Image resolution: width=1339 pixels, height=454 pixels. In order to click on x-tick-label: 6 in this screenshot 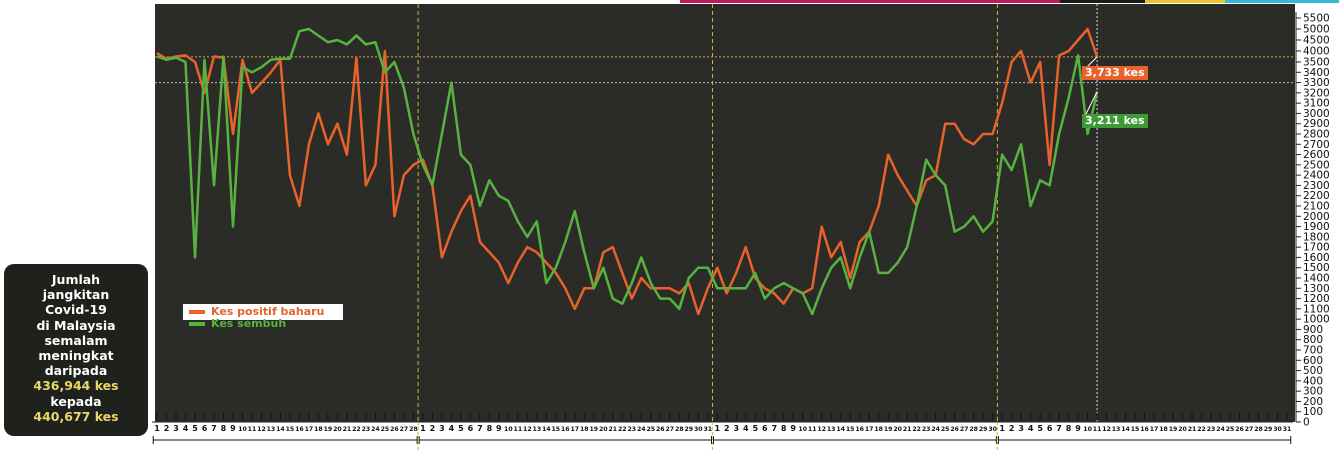, I will do `click(765, 428)`.